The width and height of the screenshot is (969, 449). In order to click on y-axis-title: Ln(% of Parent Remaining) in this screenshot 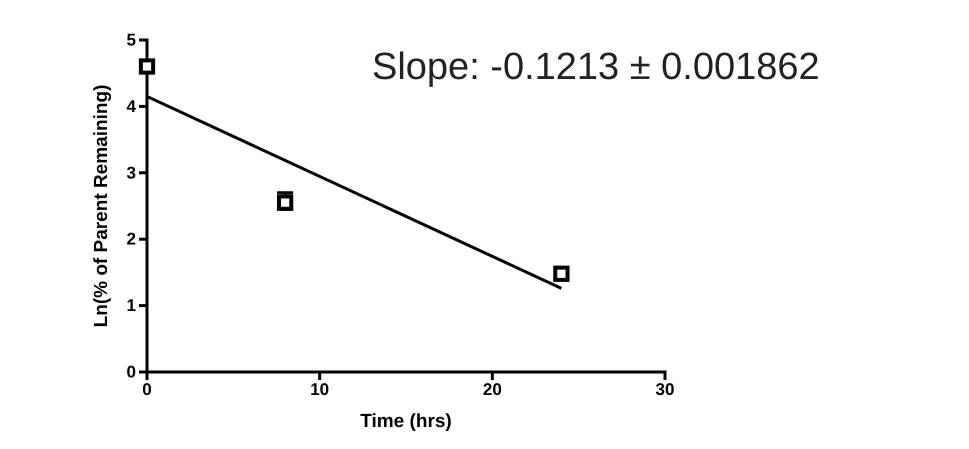, I will do `click(101, 206)`.